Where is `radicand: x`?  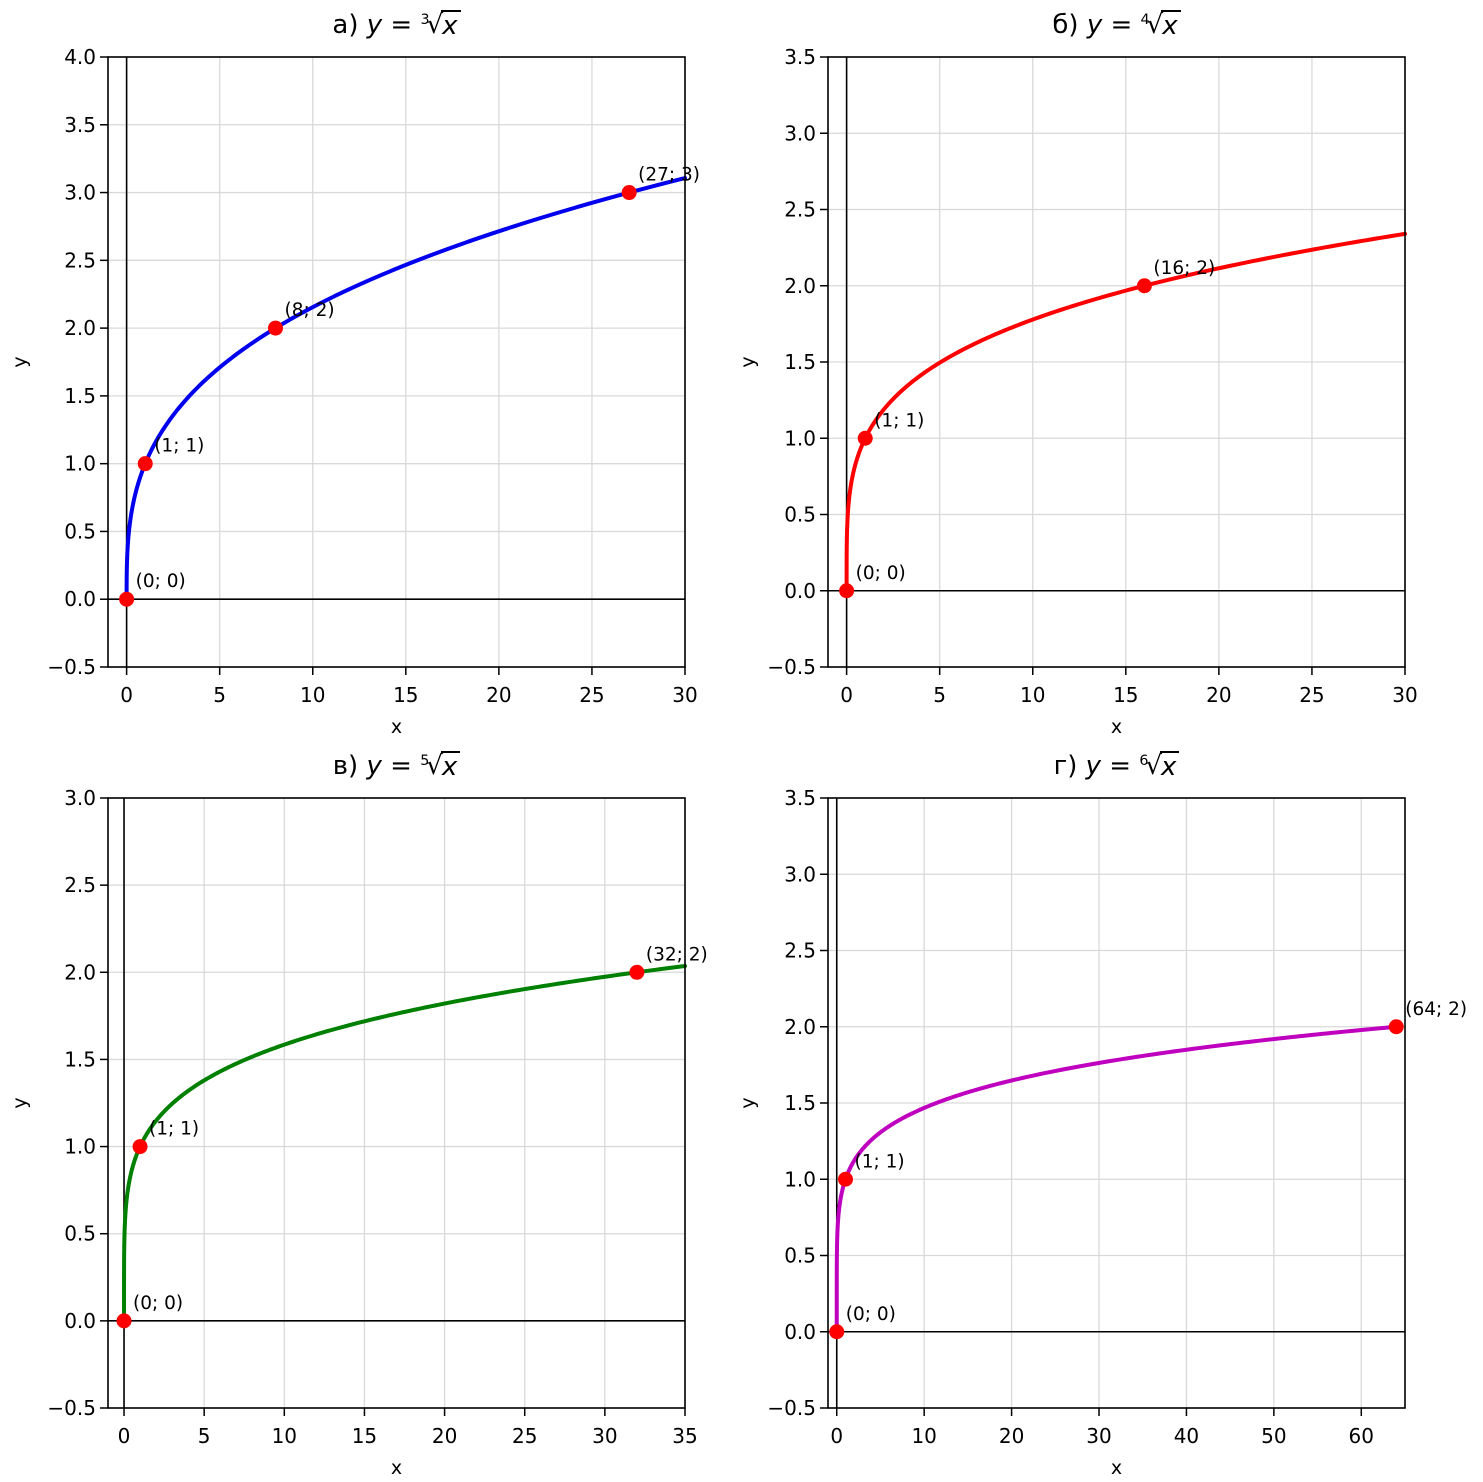 radicand: x is located at coordinates (1171, 25).